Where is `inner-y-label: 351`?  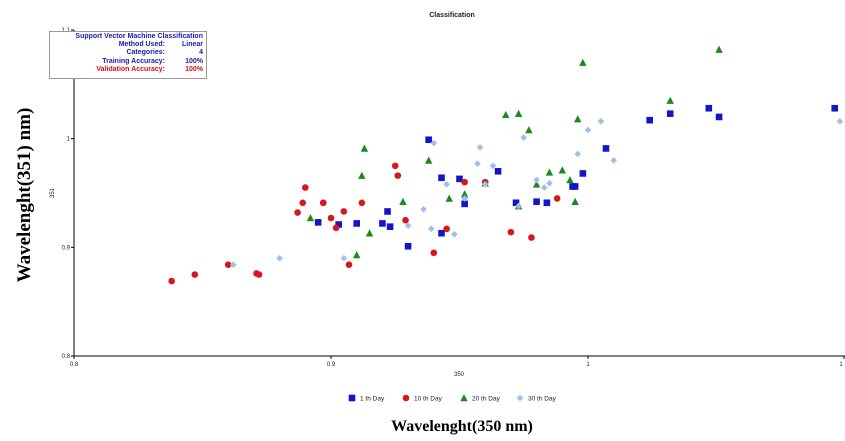
inner-y-label: 351 is located at coordinates (53, 192).